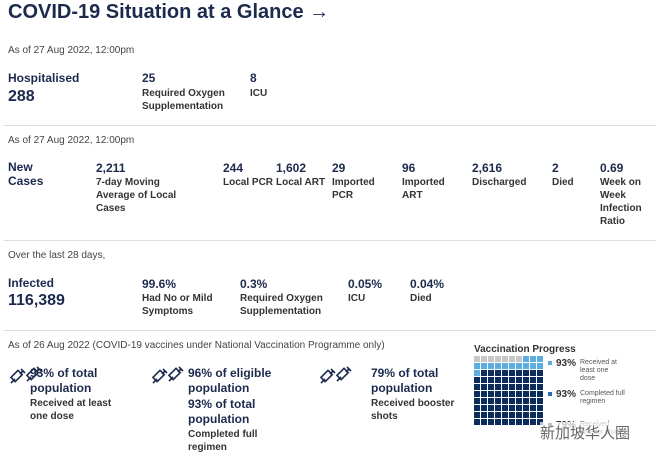 Image resolution: width=660 pixels, height=460 pixels. What do you see at coordinates (508, 390) in the screenshot?
I see `vaccination-waffle` at bounding box center [508, 390].